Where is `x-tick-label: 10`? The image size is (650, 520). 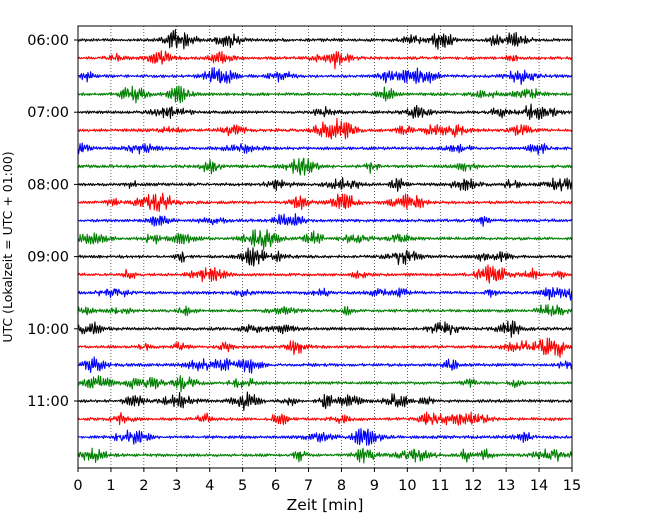
x-tick-label: 10 is located at coordinates (407, 486).